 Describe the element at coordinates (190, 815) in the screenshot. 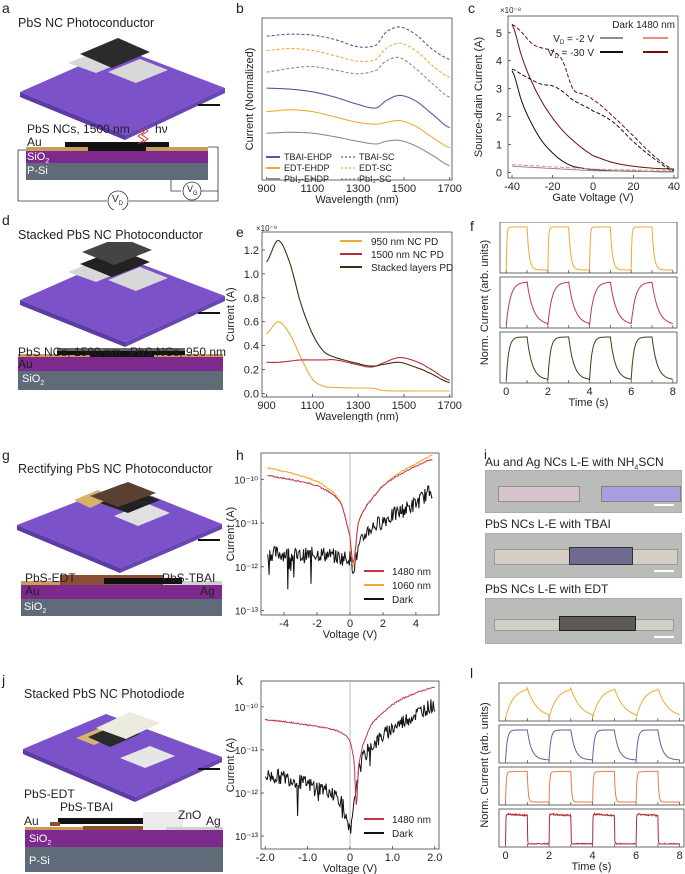

I see `label-zno-j: ZnO` at that location.